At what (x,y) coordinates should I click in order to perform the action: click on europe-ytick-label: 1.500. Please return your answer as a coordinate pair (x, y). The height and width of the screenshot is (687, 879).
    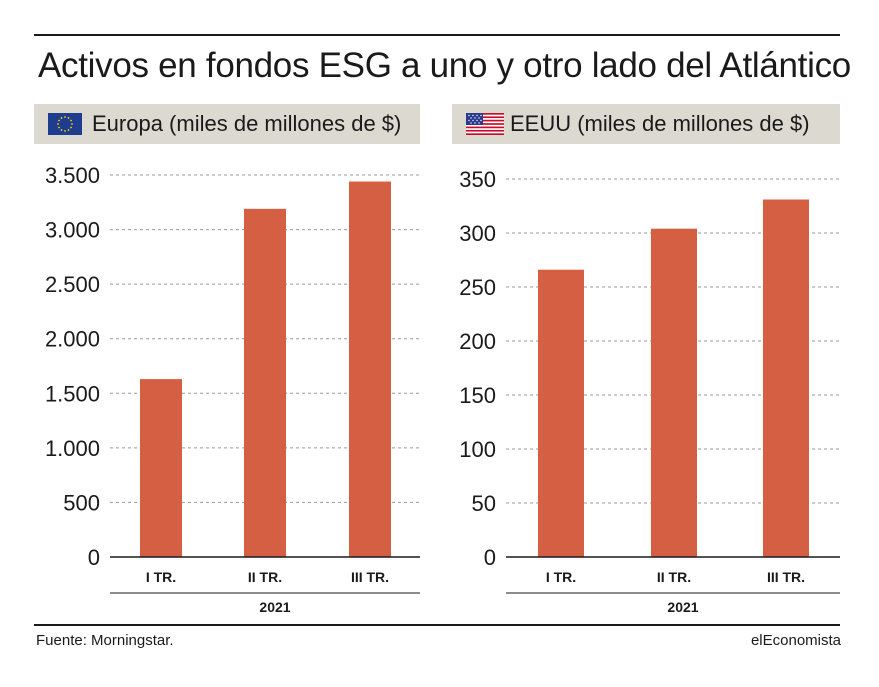
    Looking at the image, I should click on (72, 393).